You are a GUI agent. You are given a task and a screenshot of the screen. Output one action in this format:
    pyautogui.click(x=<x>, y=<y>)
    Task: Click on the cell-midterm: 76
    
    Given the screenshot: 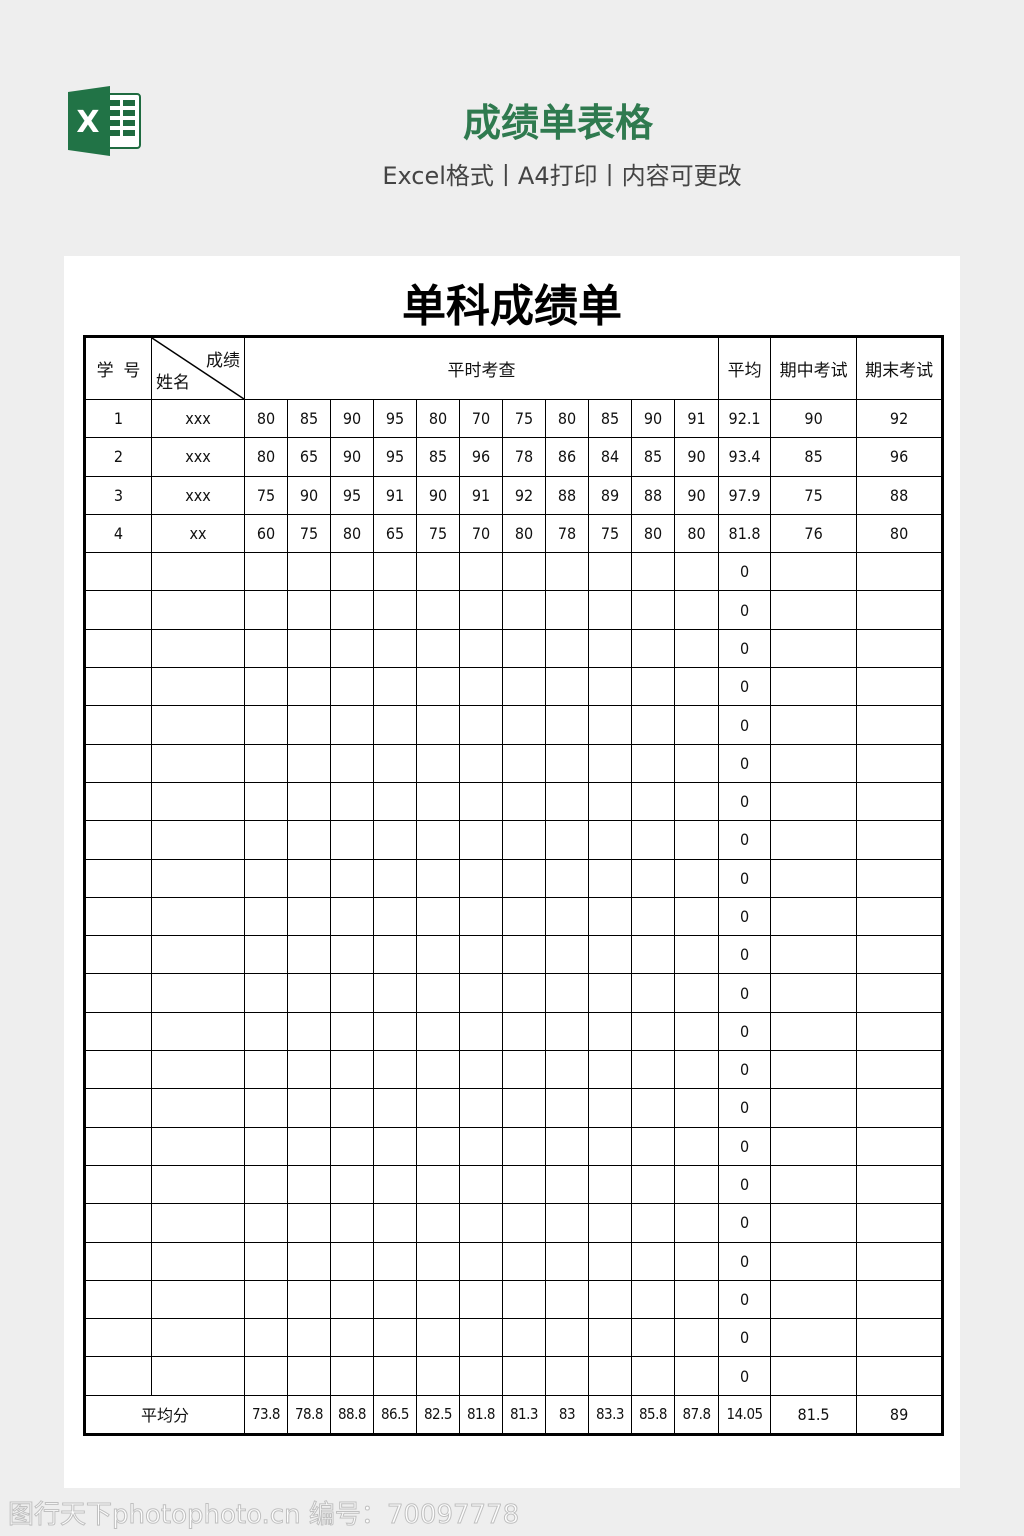 What is the action you would take?
    pyautogui.click(x=814, y=533)
    